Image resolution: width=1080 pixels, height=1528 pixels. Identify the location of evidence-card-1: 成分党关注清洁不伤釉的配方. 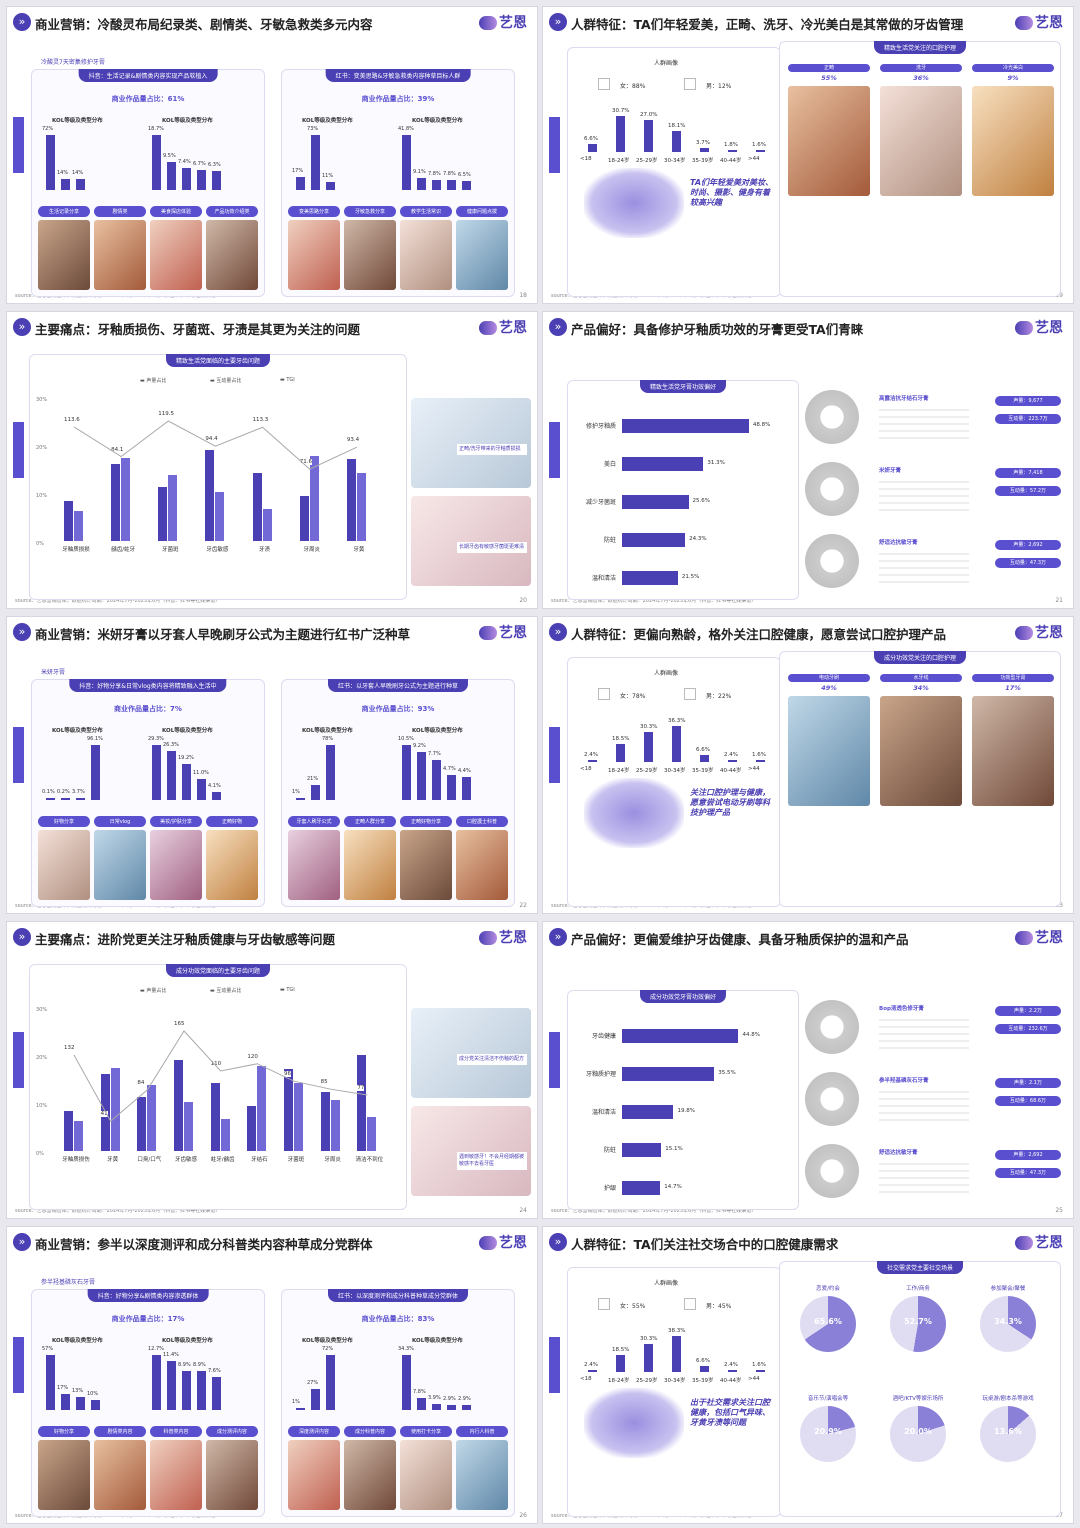
(471, 1053).